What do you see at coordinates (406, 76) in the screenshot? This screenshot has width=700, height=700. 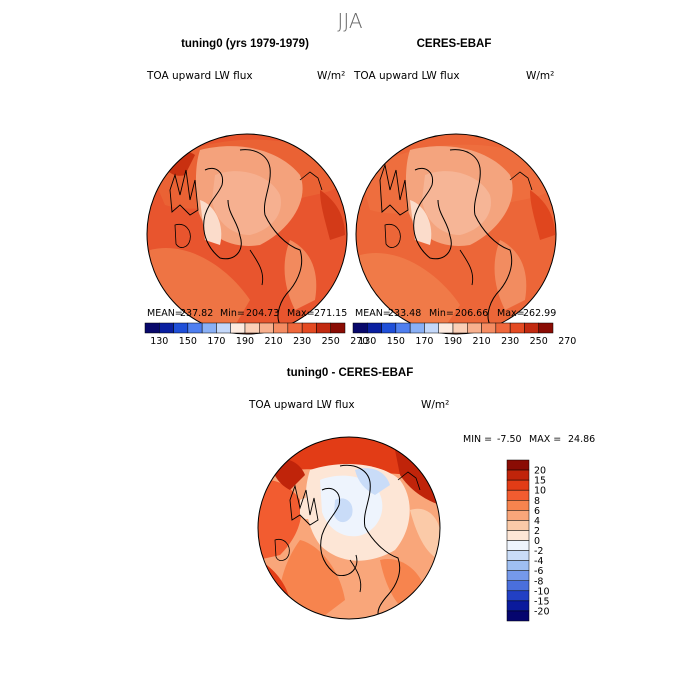 I see `panel-b-variable: TOA upward LW flux` at bounding box center [406, 76].